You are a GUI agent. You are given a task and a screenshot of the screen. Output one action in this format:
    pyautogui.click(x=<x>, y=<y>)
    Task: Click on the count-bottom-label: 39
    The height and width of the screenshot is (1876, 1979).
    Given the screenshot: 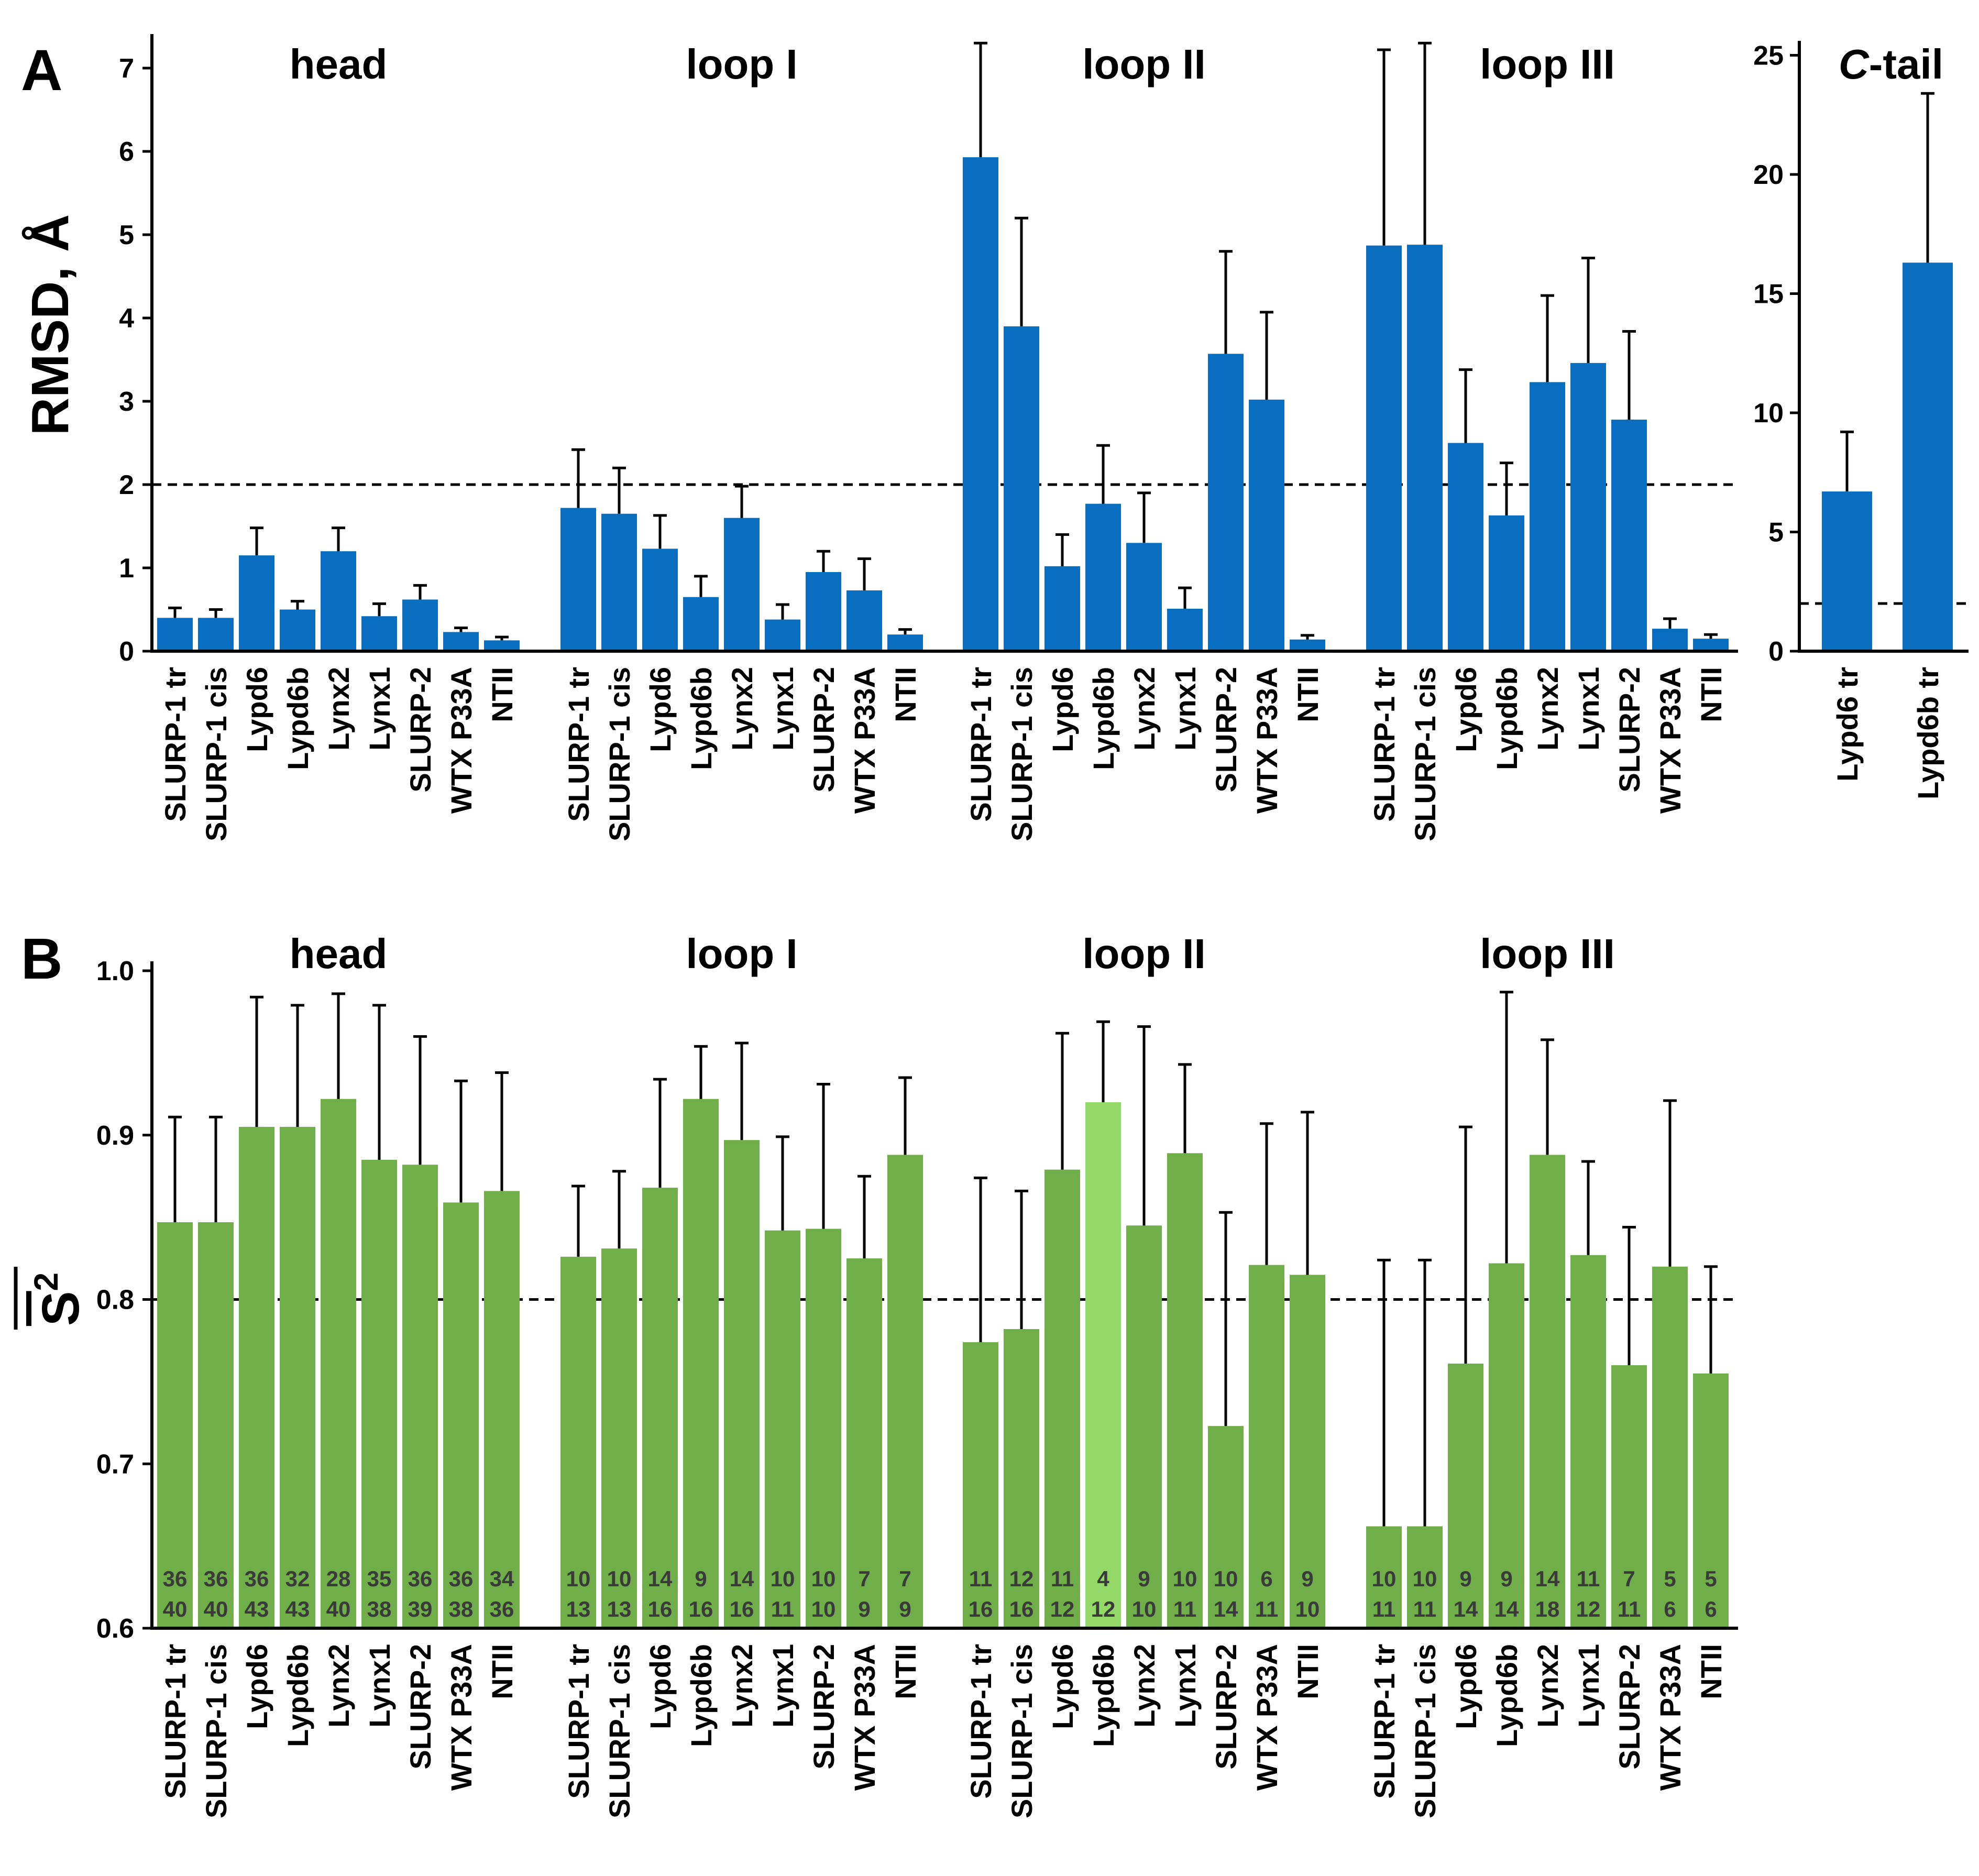 What is the action you would take?
    pyautogui.click(x=420, y=1609)
    